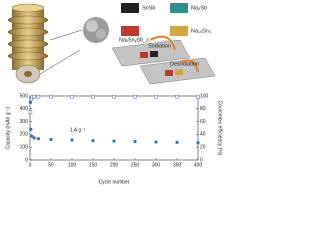 This screenshot has width=320, height=240. What do you see at coordinates (78, 130) in the screenshot?
I see `annotation: 1 A g⁻¹` at bounding box center [78, 130].